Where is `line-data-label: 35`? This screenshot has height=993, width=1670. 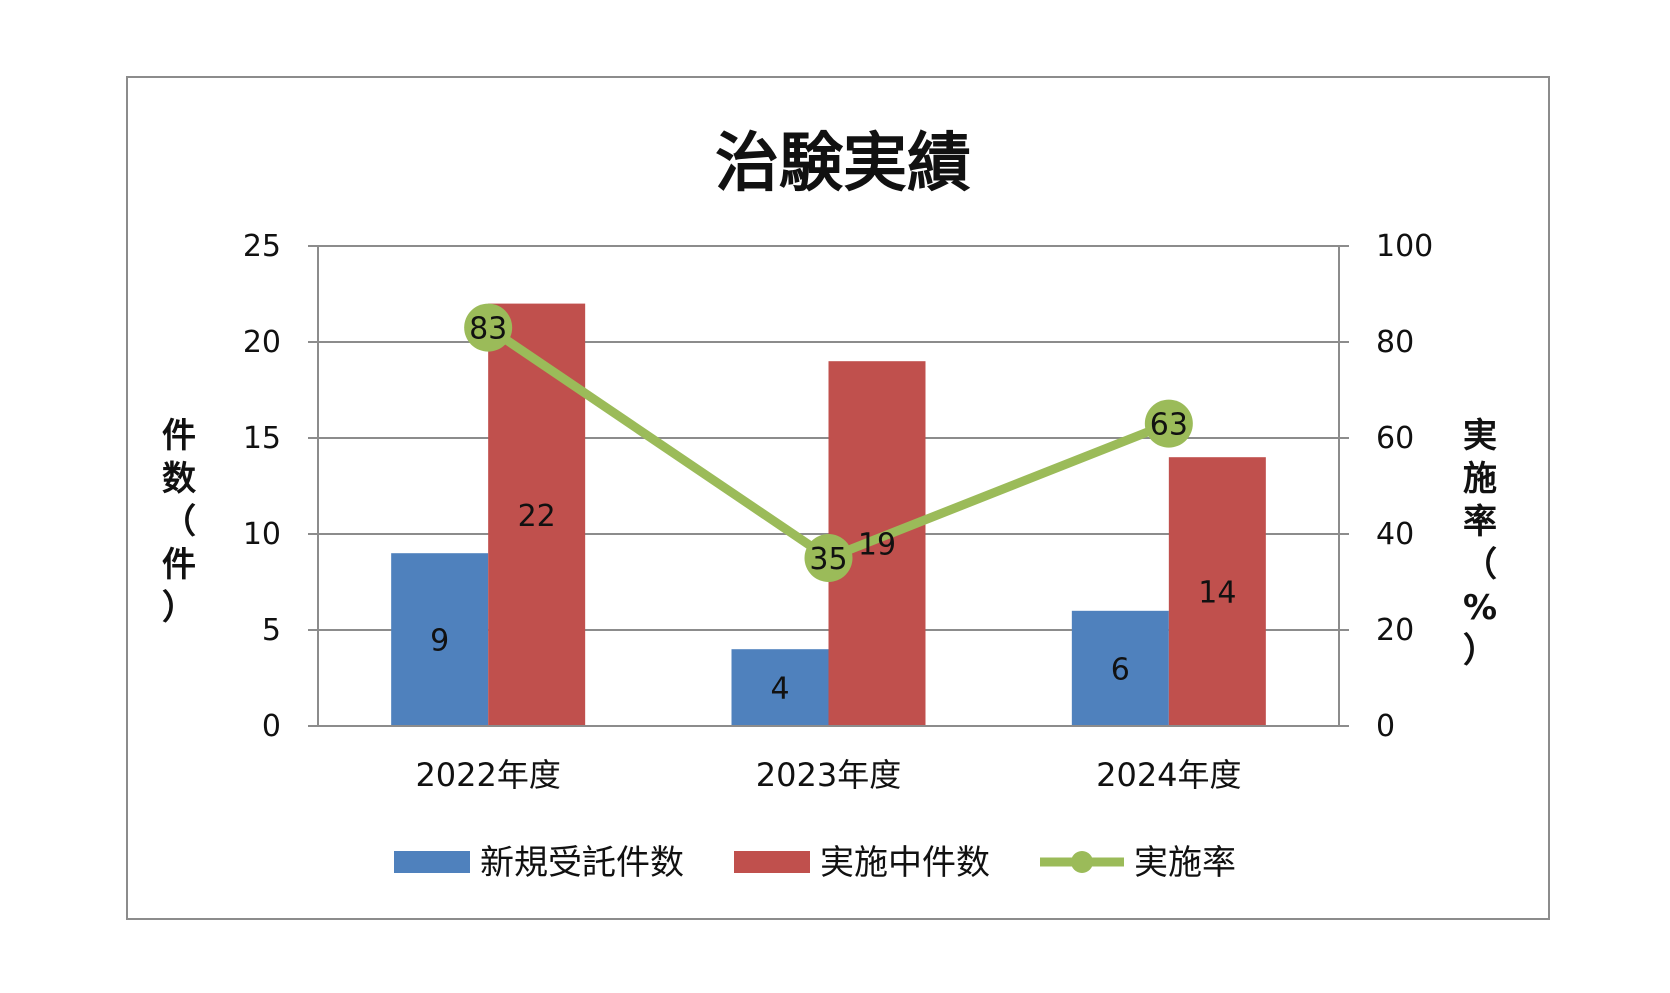
line-data-label: 35 is located at coordinates (828, 559).